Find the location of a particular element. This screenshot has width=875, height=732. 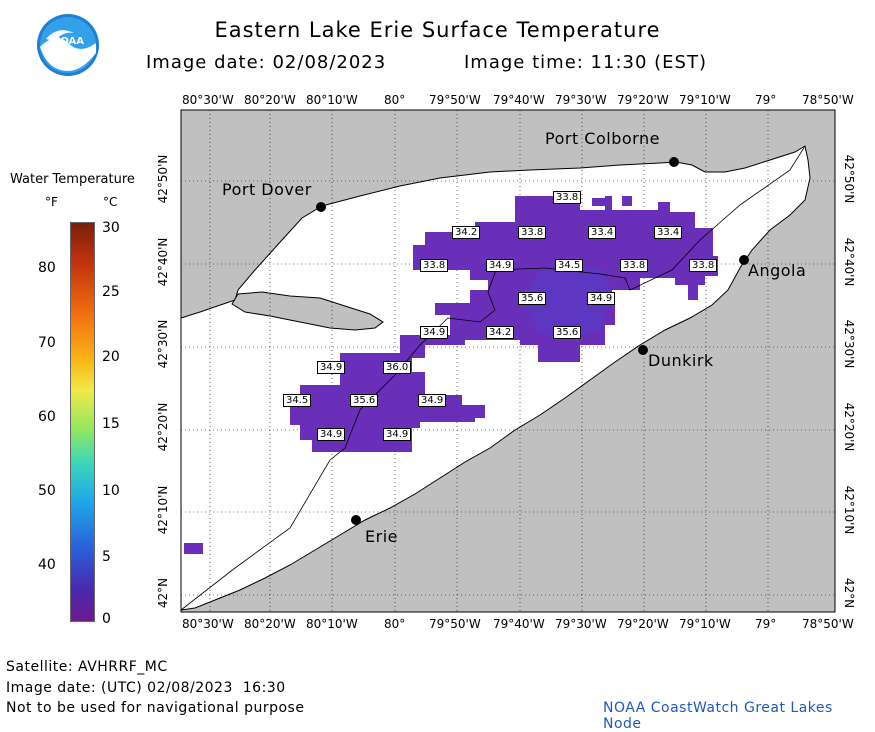

city-dot-angola is located at coordinates (744, 260).